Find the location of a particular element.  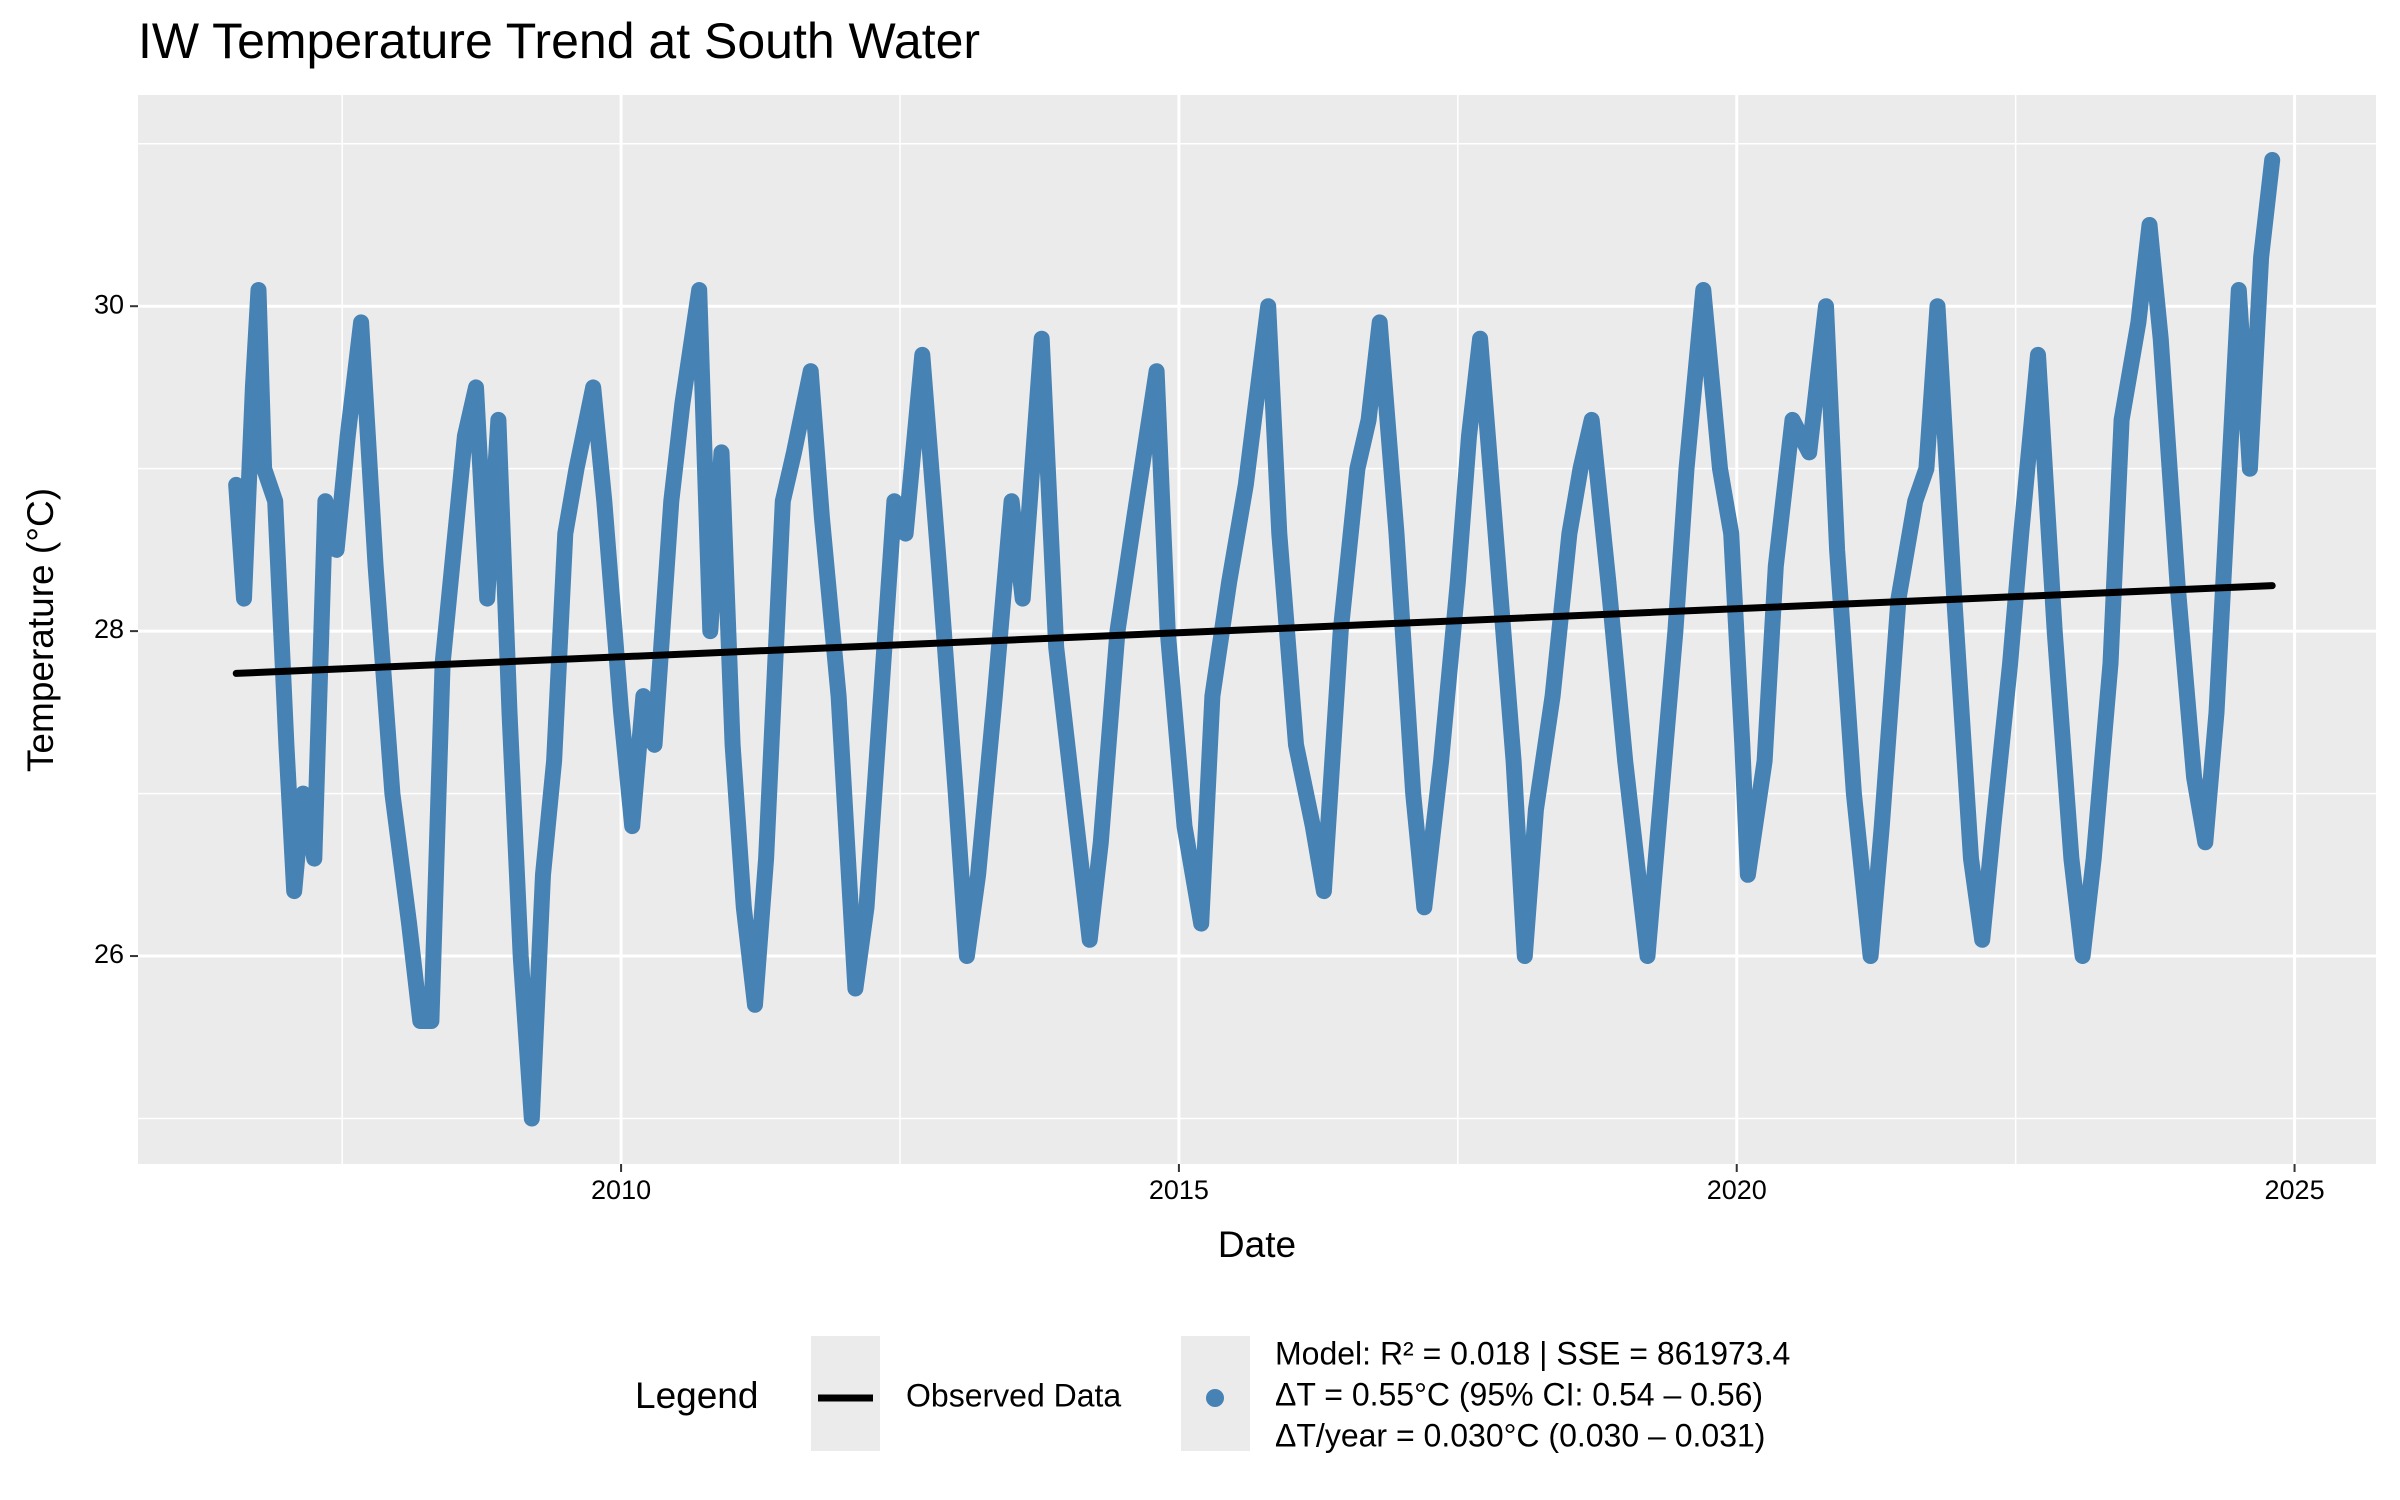

legend-label: ΔT = 0.55°C (95% CI: 0.54 – 0.56) is located at coordinates (1519, 1394).